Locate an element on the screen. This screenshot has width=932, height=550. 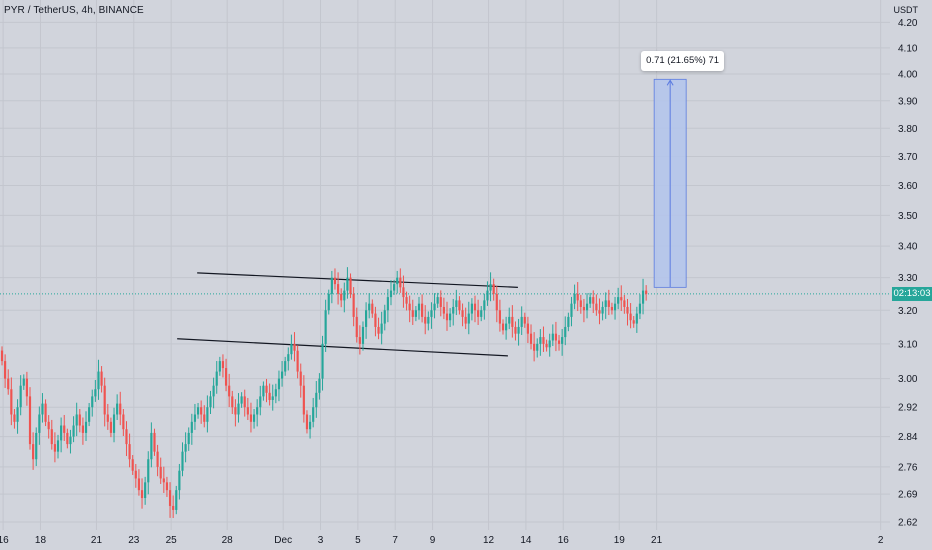
price-tick-label: 3.00 is located at coordinates (908, 379).